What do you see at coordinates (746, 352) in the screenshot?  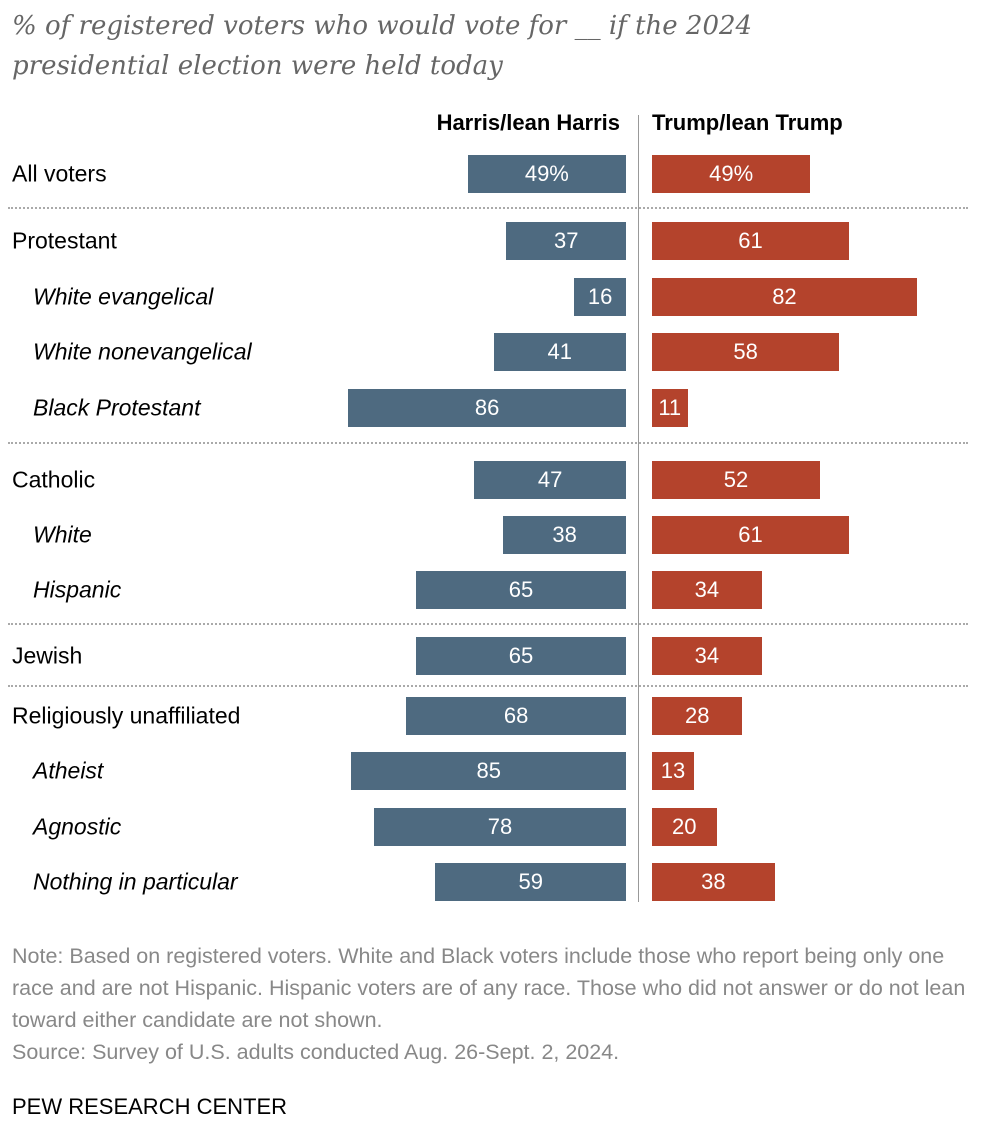 I see `trump-bar: 58` at bounding box center [746, 352].